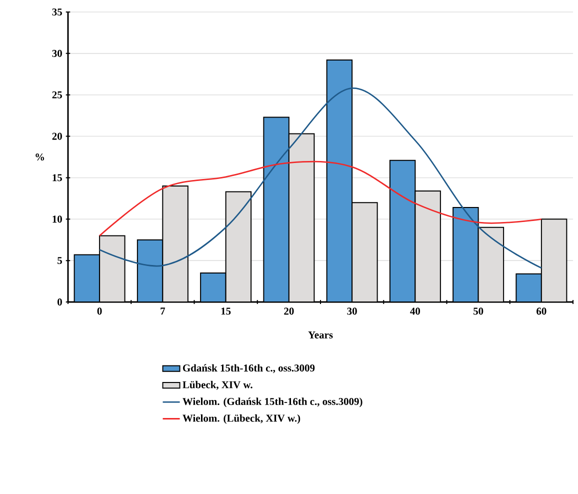 The height and width of the screenshot is (494, 578). What do you see at coordinates (352, 311) in the screenshot?
I see `x-tick-label: 30` at bounding box center [352, 311].